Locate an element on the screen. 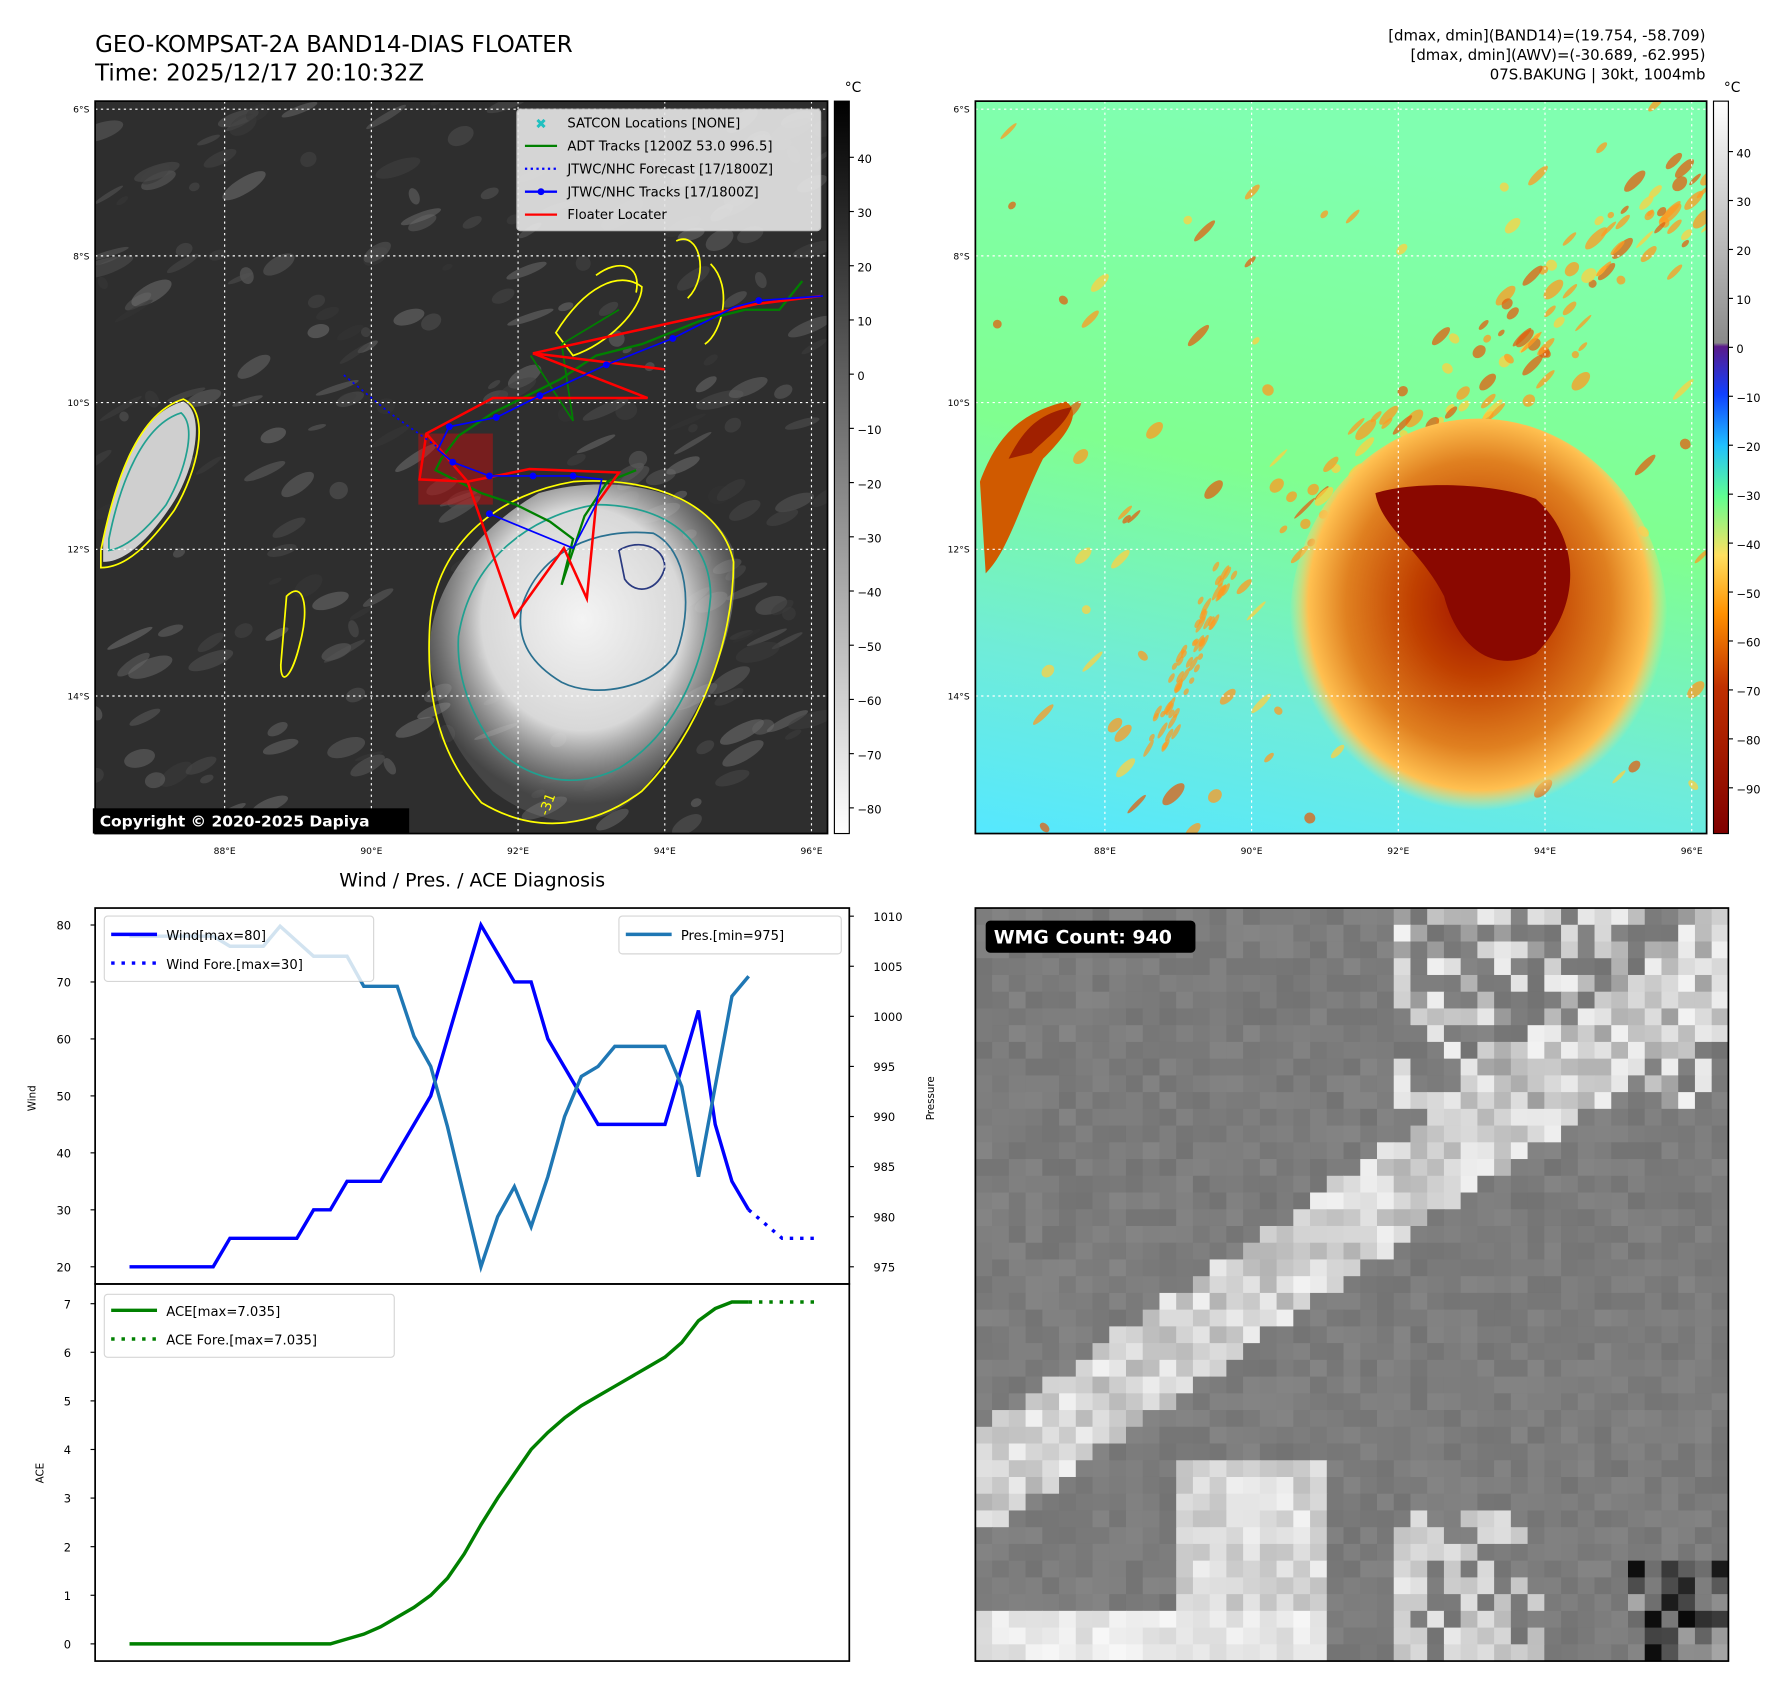  wind-tick-label: 20 is located at coordinates (63, 1267).